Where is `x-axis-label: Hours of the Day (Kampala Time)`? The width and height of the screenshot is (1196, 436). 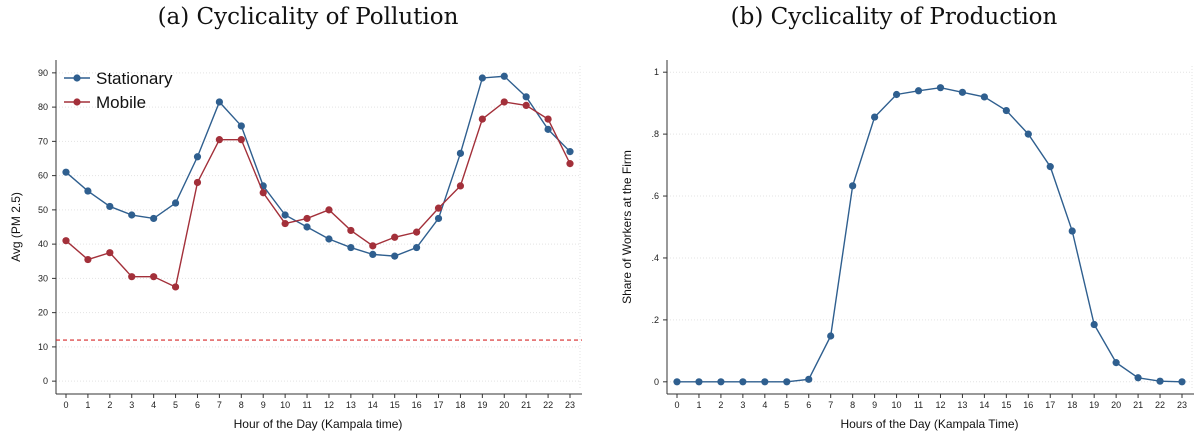 x-axis-label: Hours of the Day (Kampala Time) is located at coordinates (929, 424).